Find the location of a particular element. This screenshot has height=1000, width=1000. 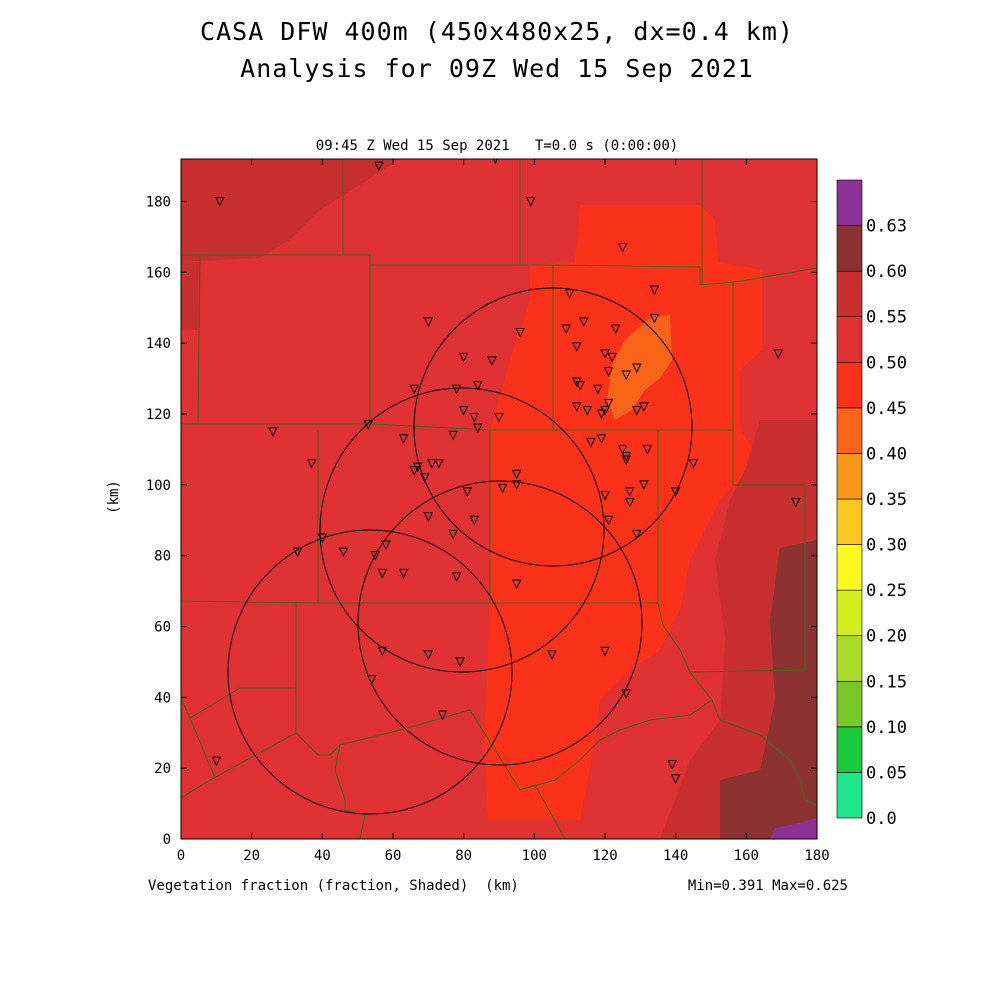

colorbar-label: 0.30 is located at coordinates (886, 546).